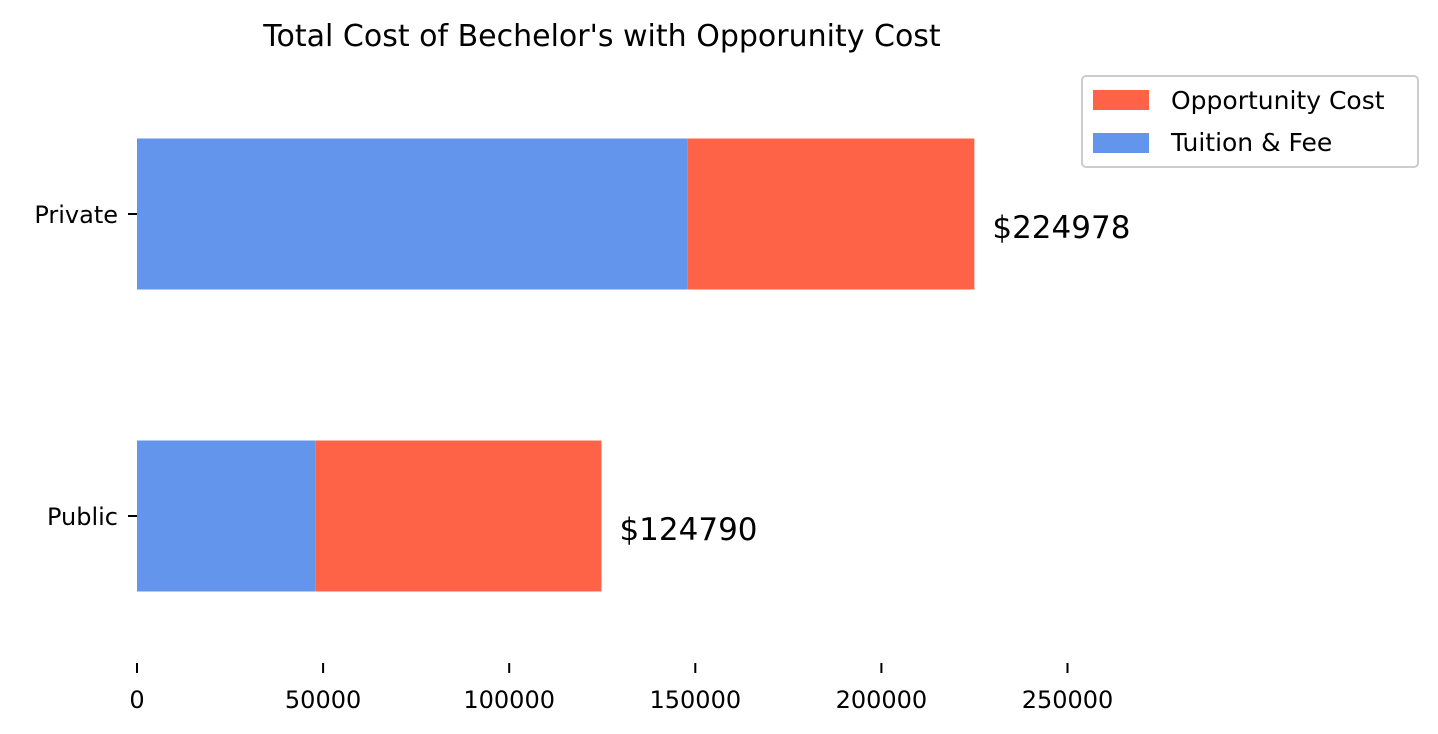  I want to click on x-tick-label-100000: 100000, so click(509, 700).